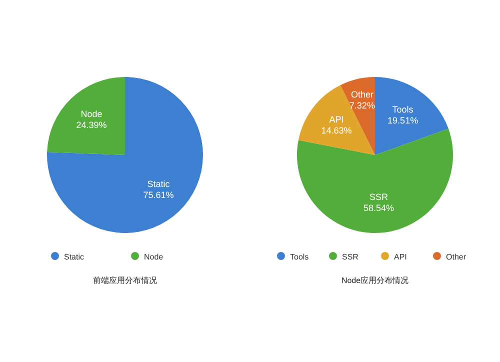 The width and height of the screenshot is (500, 362). I want to click on legend-label: SSR, so click(350, 257).